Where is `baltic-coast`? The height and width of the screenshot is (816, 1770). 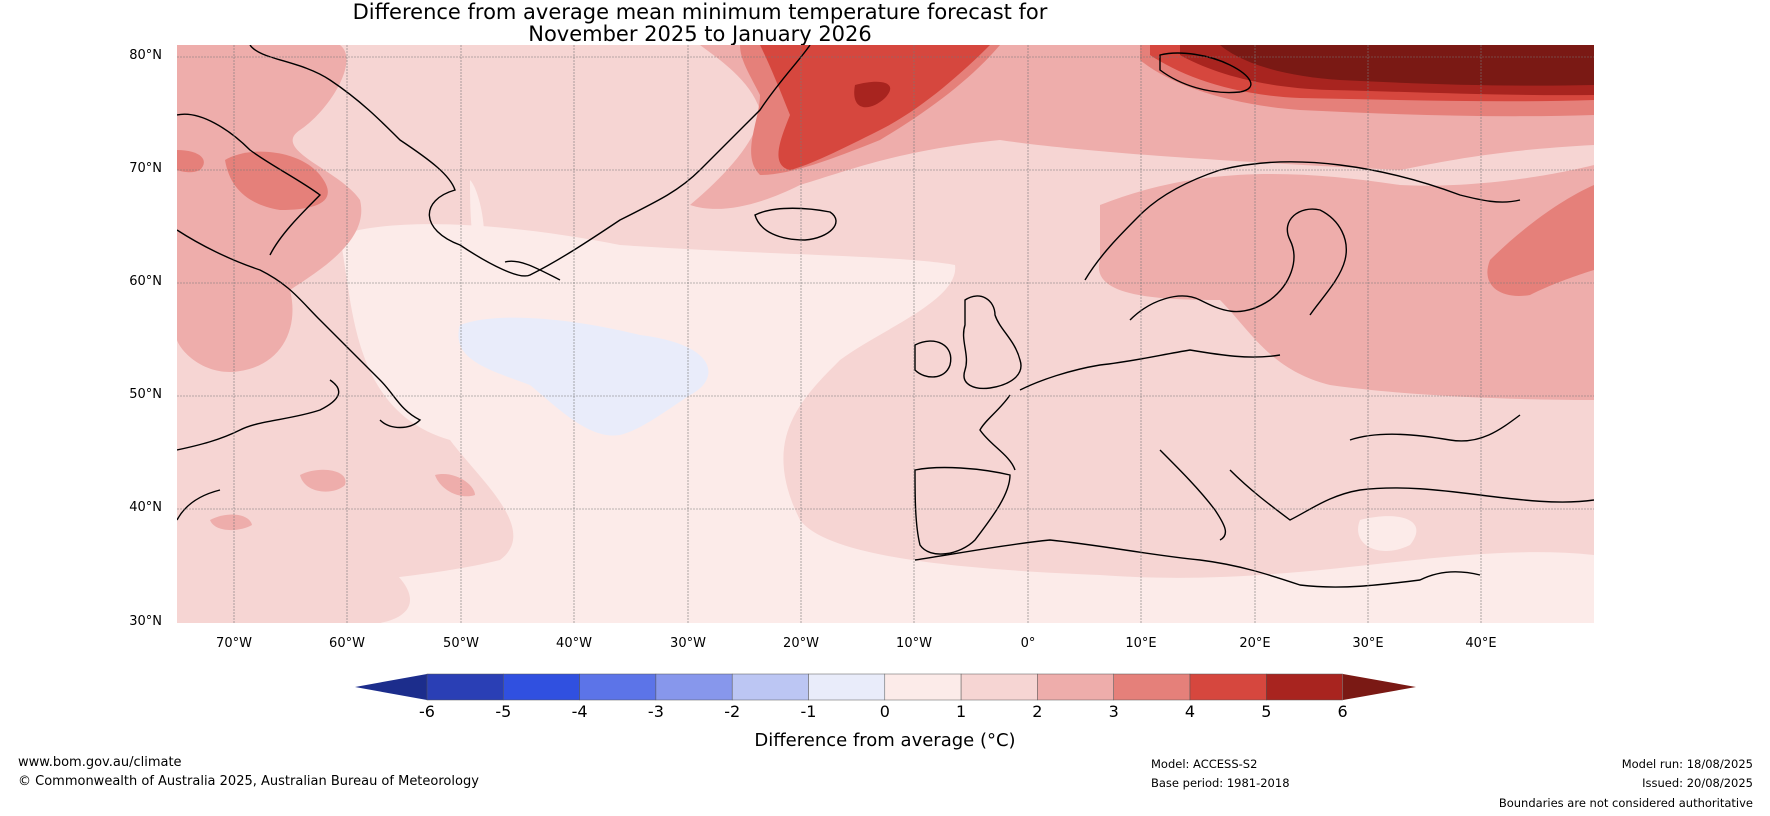 baltic-coast is located at coordinates (1238, 264).